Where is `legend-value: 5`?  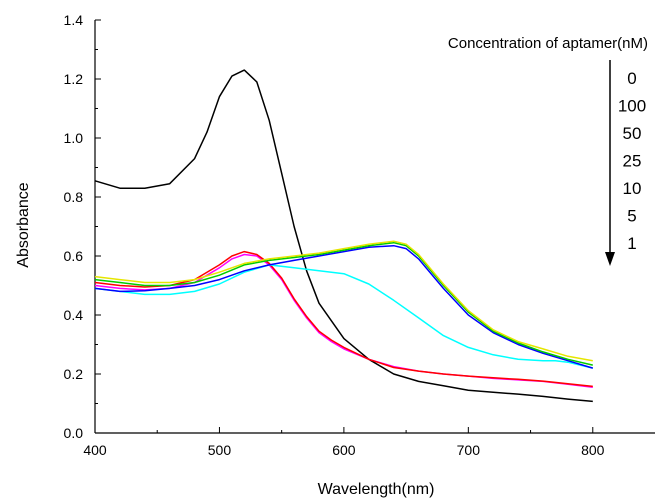 legend-value: 5 is located at coordinates (631, 216).